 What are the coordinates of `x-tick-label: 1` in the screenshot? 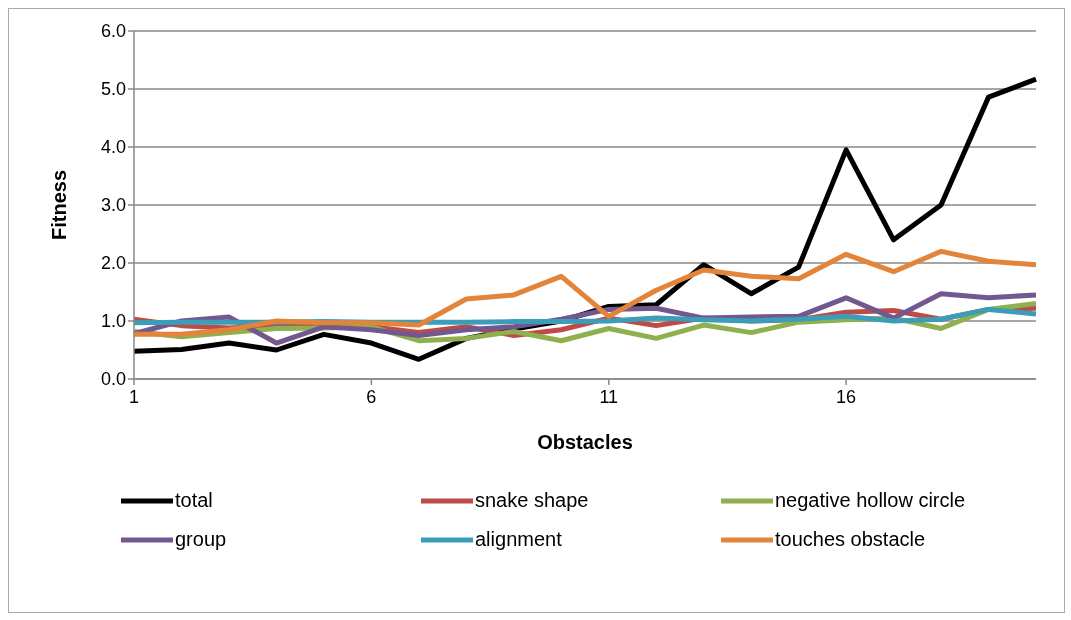 It's located at (134, 397).